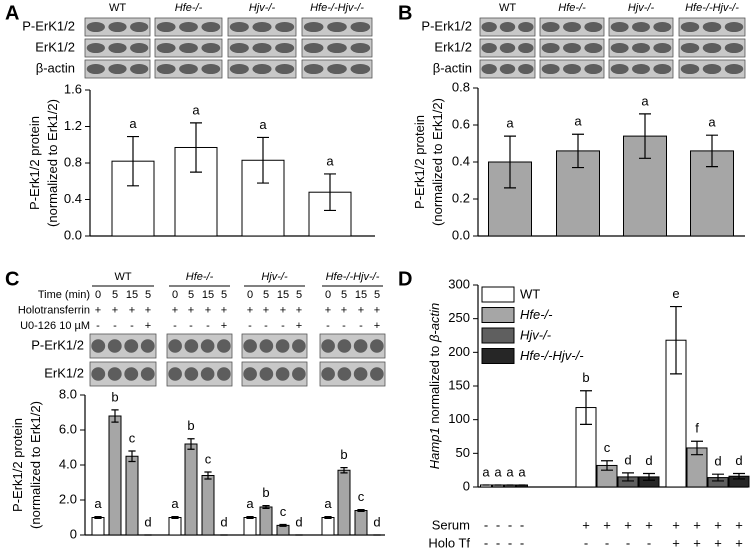 The image size is (750, 556). Describe the element at coordinates (68, 463) in the screenshot. I see `y-tick-label: 4.0` at that location.